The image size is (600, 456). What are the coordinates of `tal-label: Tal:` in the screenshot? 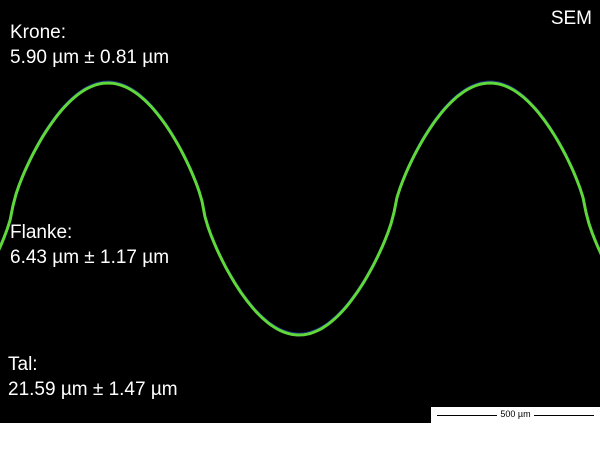 It's located at (23, 364).